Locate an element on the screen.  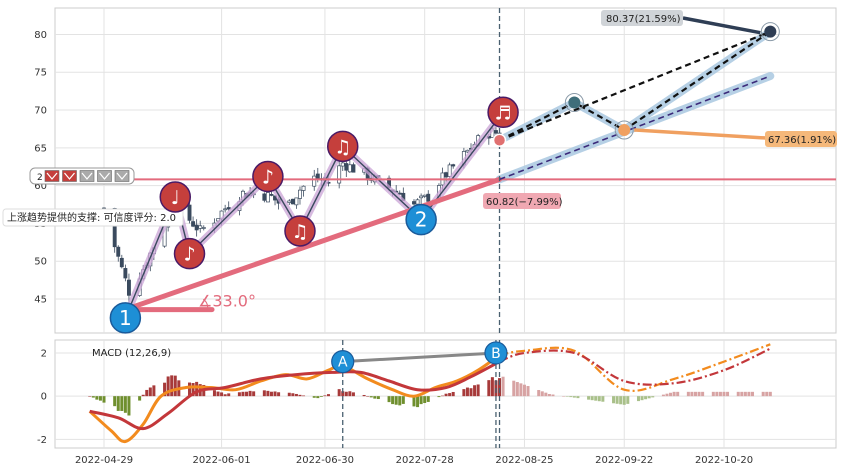
projection-label-low: 60.82(−7.99%) is located at coordinates (524, 202).